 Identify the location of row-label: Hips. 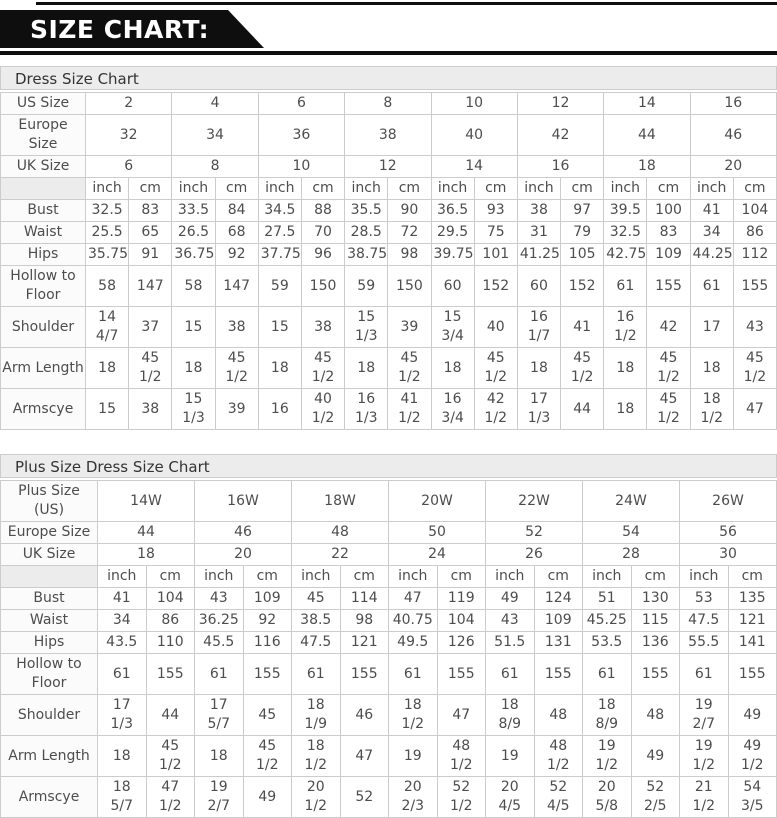
(43, 254).